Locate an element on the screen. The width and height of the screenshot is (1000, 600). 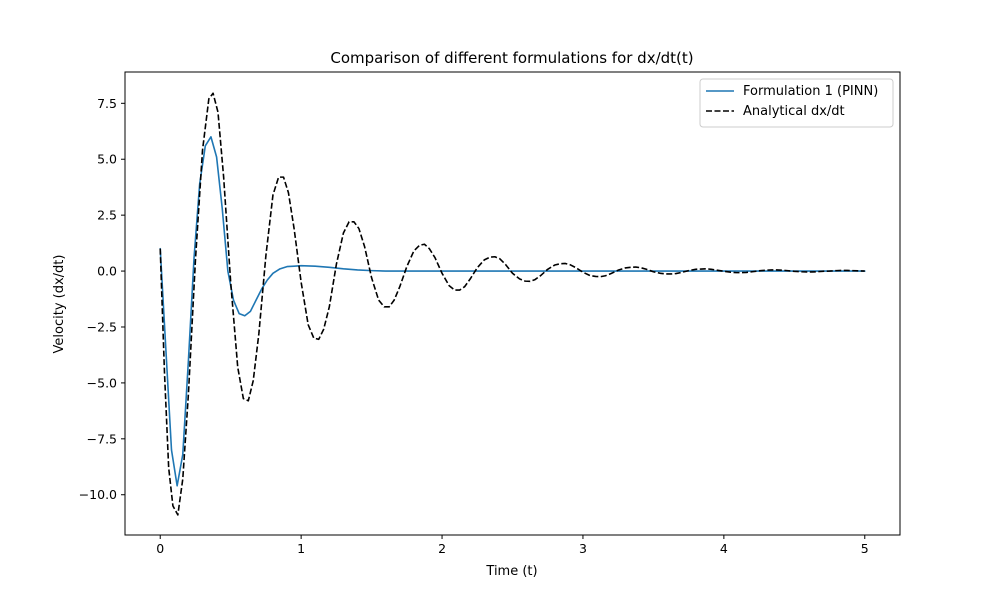
legend-box is located at coordinates (796, 103).